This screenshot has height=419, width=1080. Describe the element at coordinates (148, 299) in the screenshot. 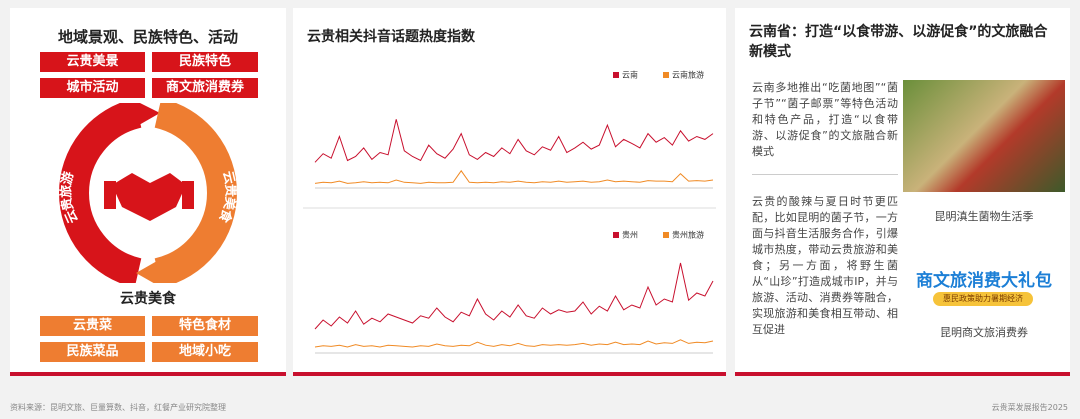

I see `section-title: 云贵美食` at that location.